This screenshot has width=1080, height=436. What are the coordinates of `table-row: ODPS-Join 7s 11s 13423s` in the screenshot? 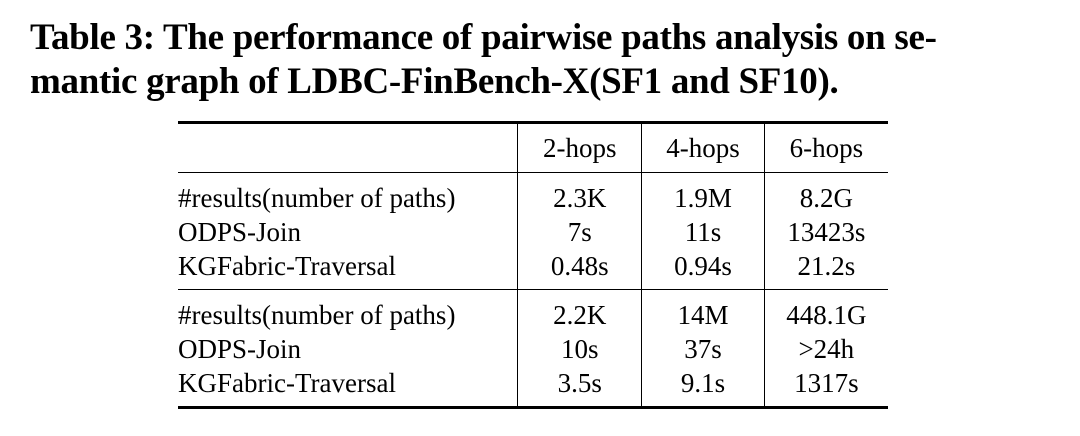 It's located at (533, 232).